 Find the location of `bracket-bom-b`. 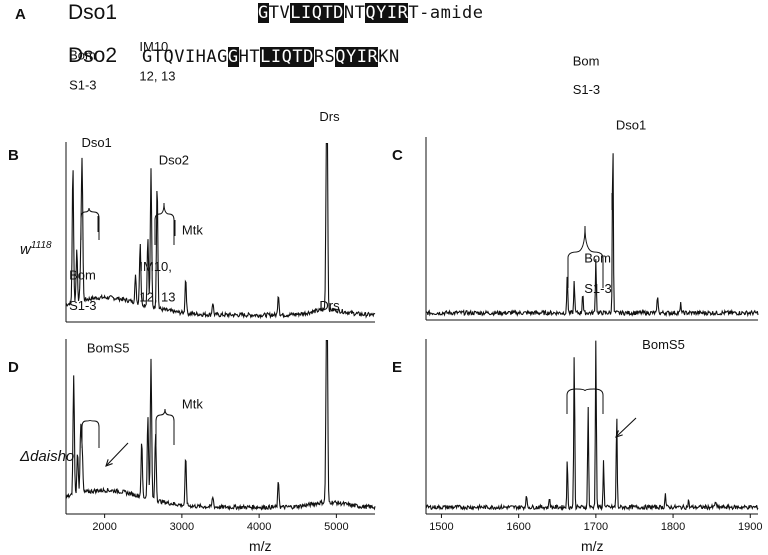

bracket-bom-b is located at coordinates (90, 223).